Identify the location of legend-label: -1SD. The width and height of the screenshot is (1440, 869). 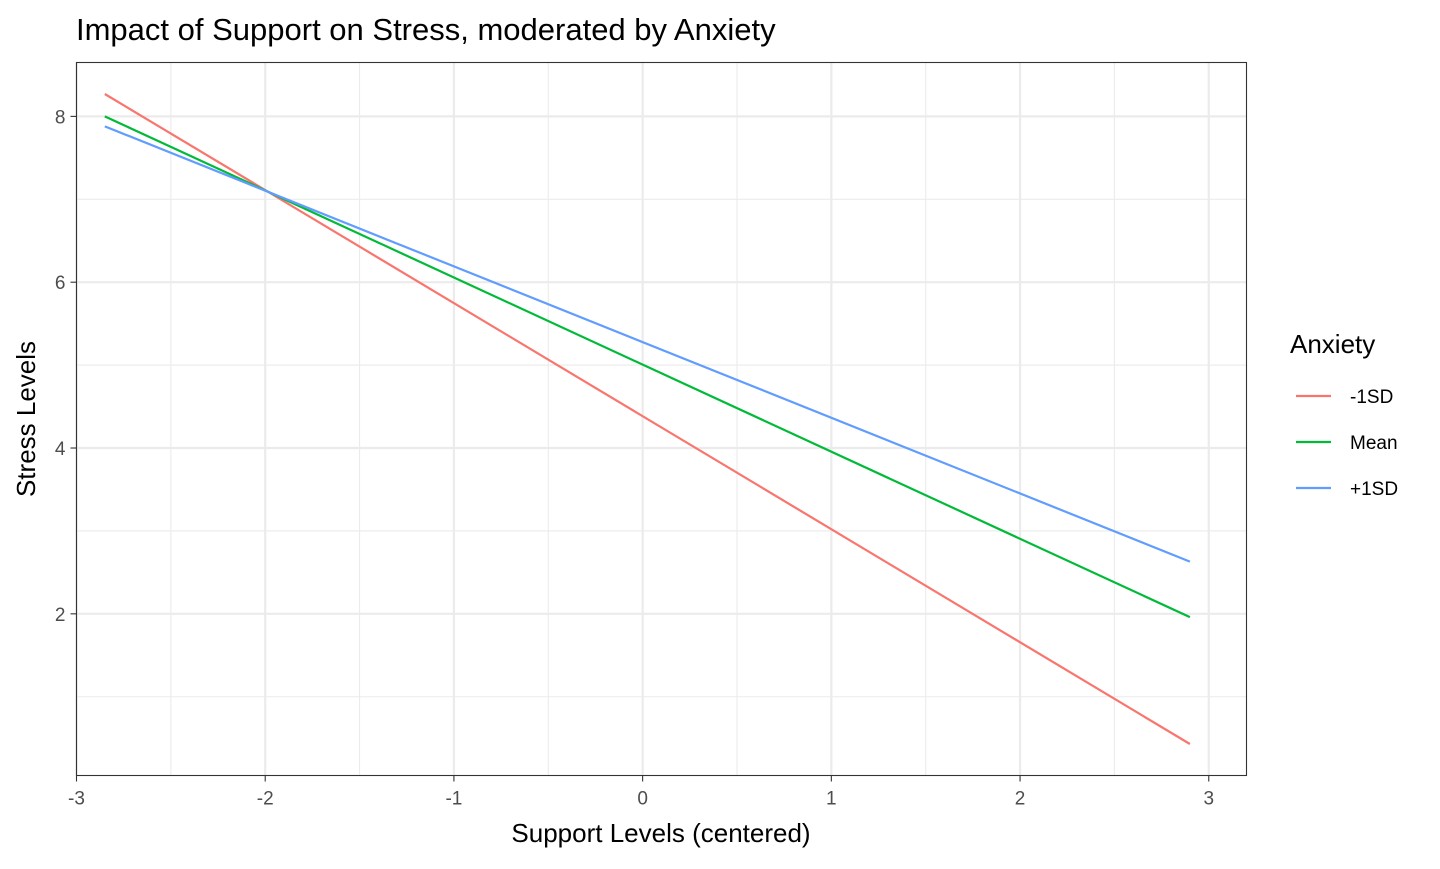
(1371, 397).